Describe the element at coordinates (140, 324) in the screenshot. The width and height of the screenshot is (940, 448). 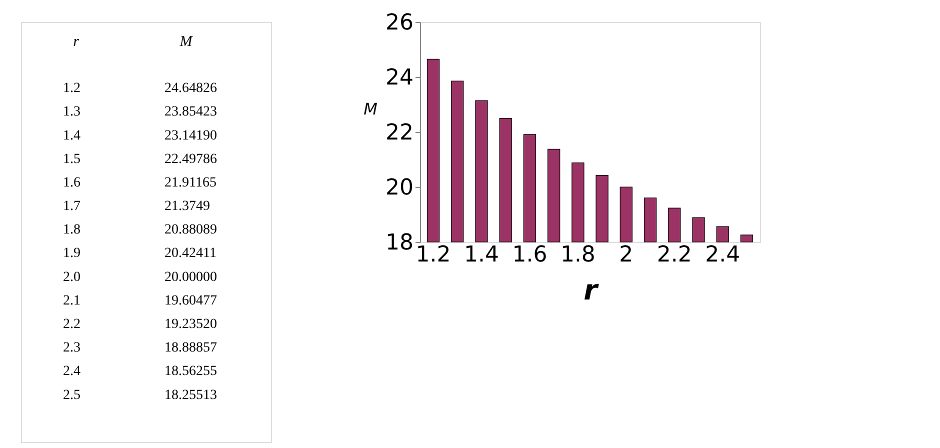
I see `category-label: 2.2 19.23520` at that location.